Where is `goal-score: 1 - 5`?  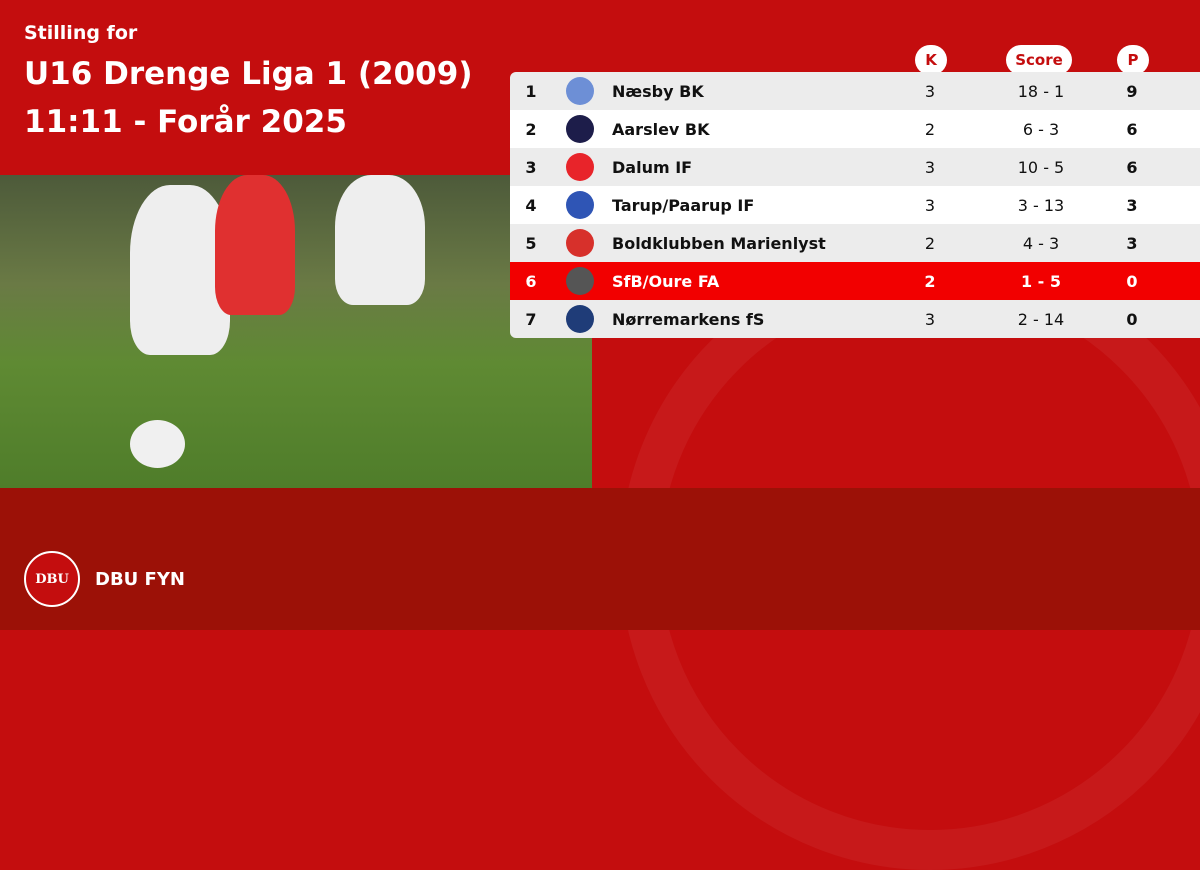 goal-score: 1 - 5 is located at coordinates (1041, 281).